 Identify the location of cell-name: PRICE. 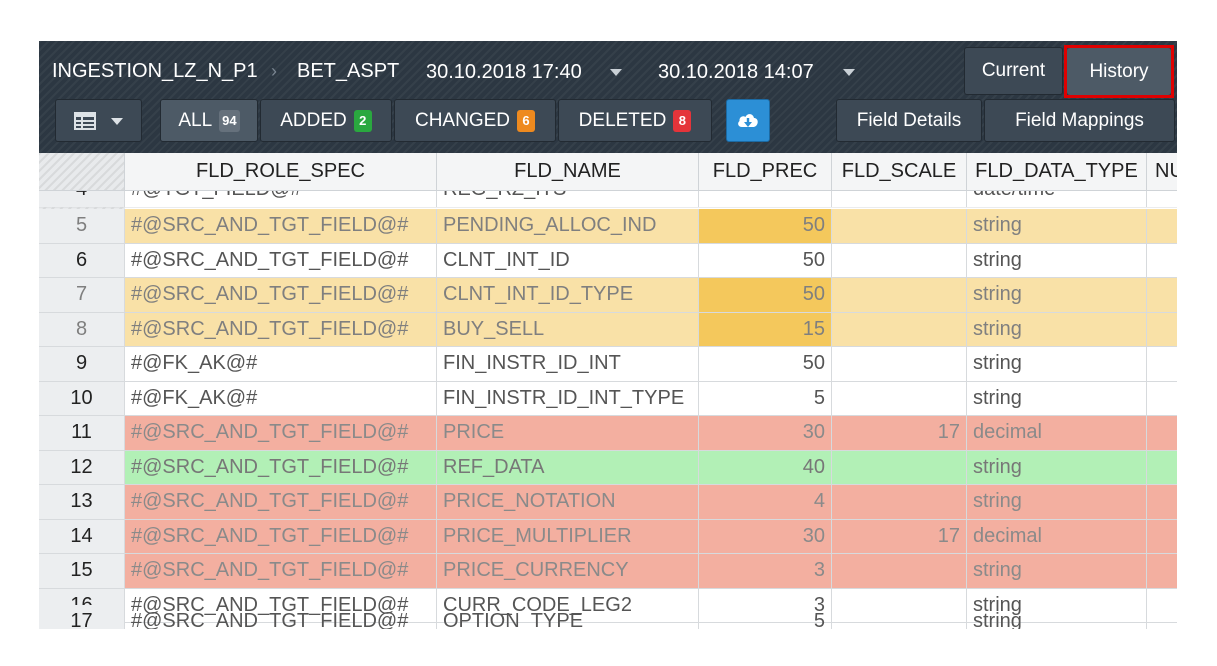
(568, 433).